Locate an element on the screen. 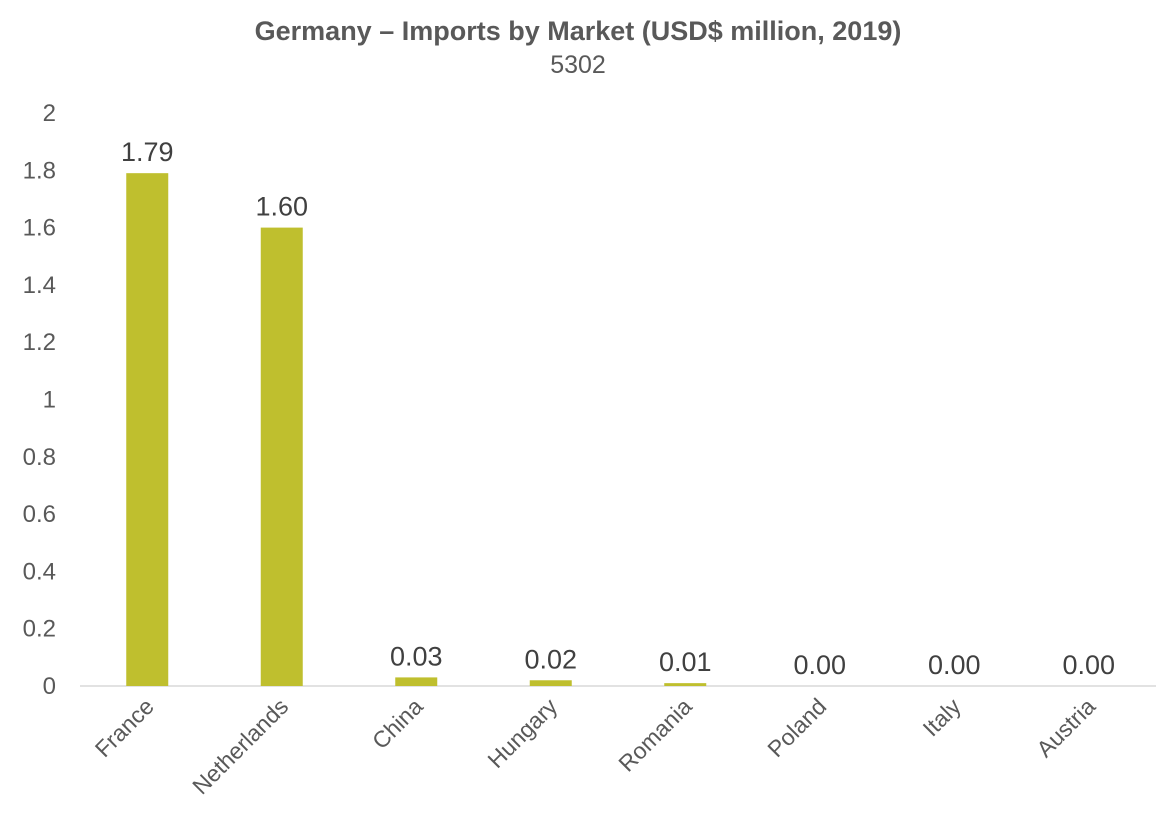  category-label: Hungary is located at coordinates (522, 733).